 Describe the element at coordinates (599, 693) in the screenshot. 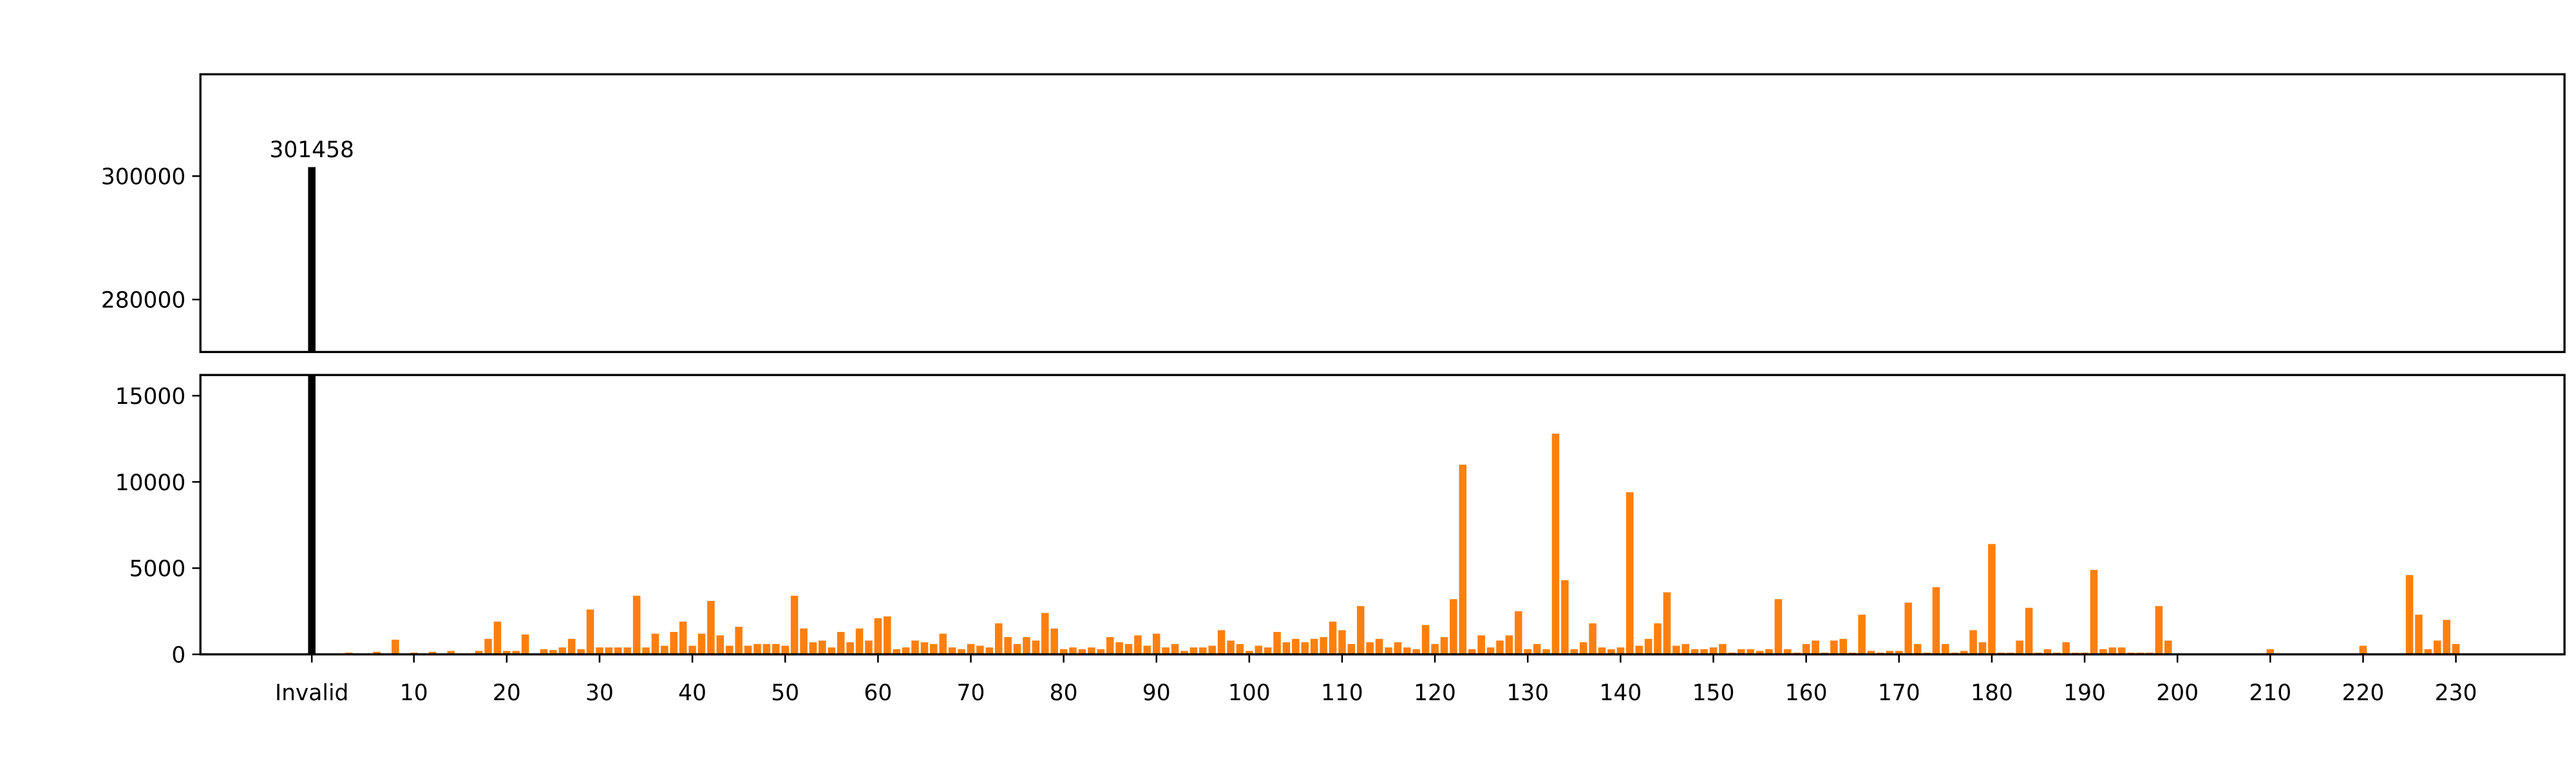

I see `x-tick-label: 30` at that location.